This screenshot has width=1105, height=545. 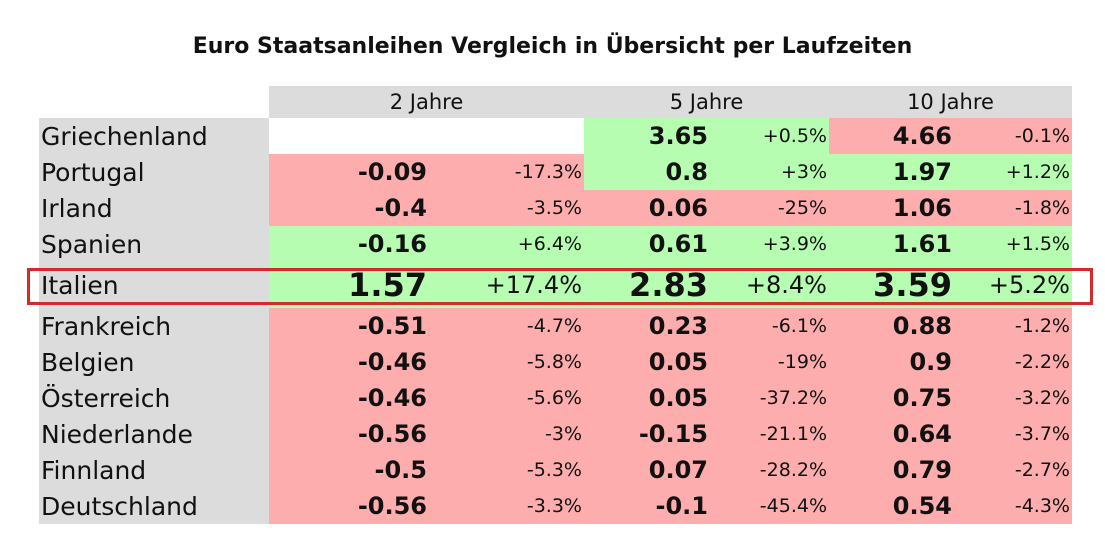 I want to click on yield-value: 0.79, so click(x=922, y=470).